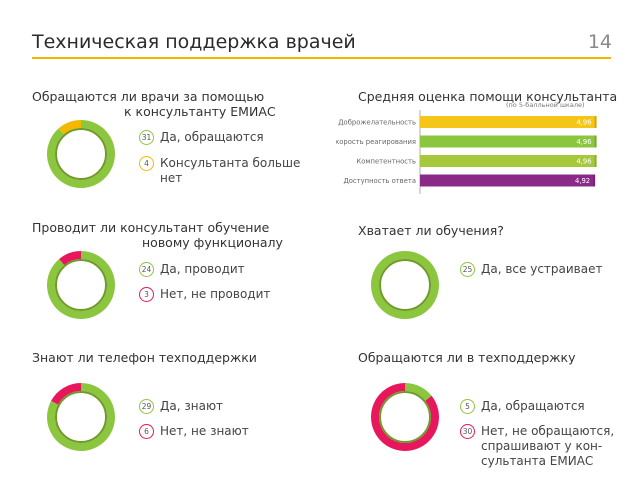 The image size is (638, 479). I want to click on chart6-legend-count-1: 30, so click(467, 431).